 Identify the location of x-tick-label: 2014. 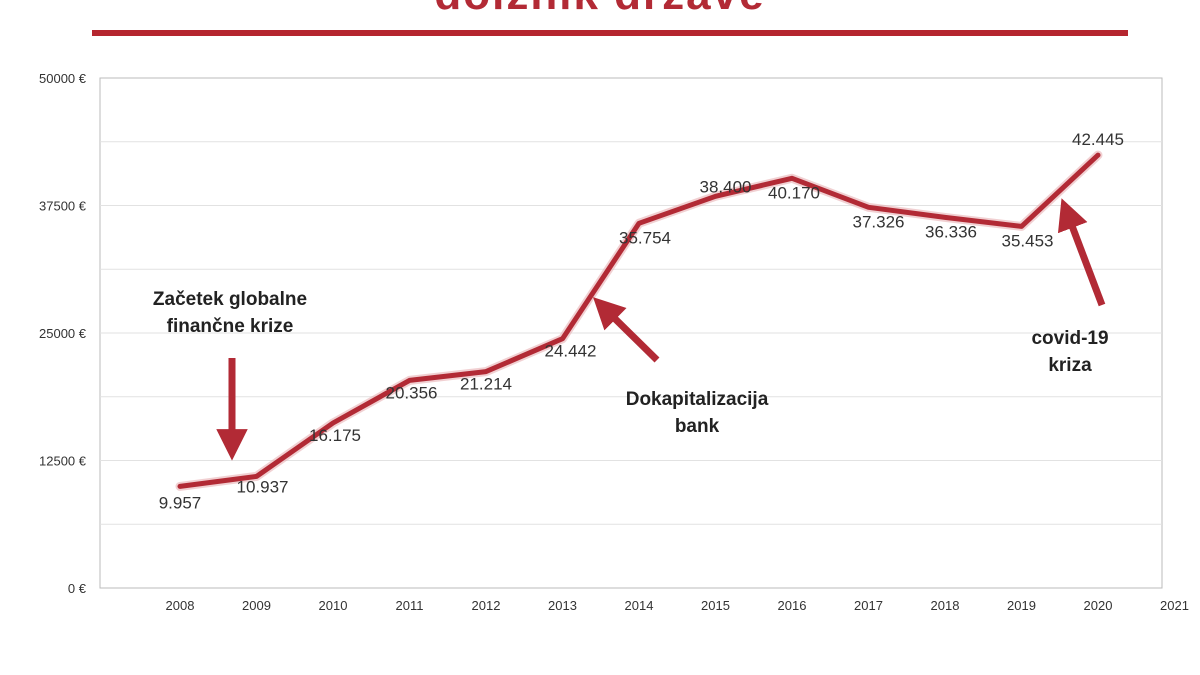
(639, 605).